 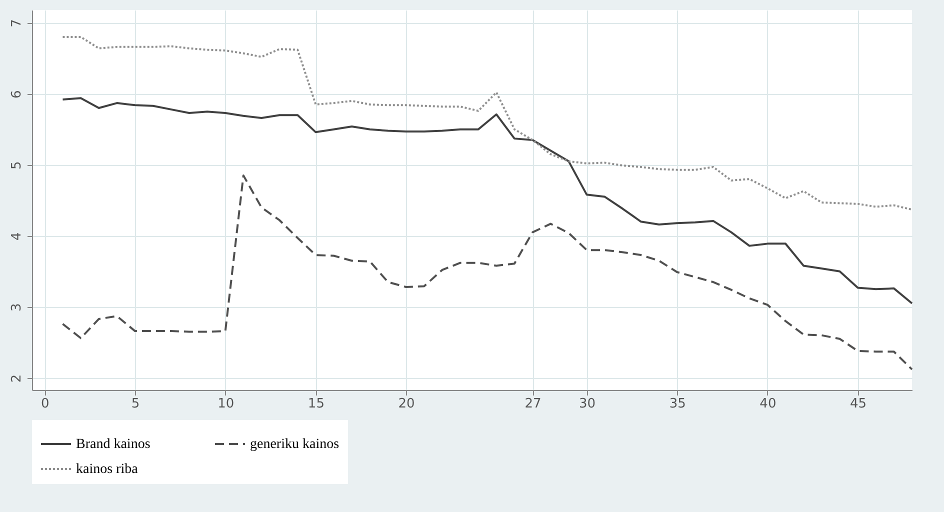 I want to click on x-tick-label: 10, so click(x=226, y=404).